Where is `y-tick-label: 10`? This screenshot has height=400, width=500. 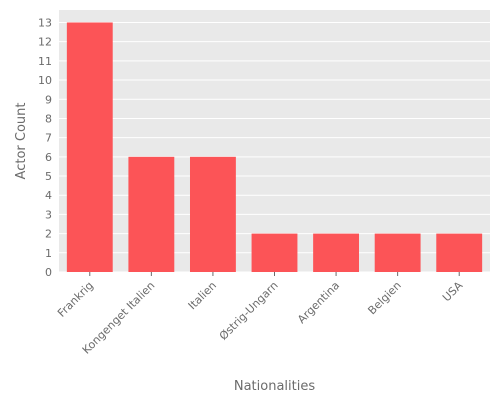 y-tick-label: 10 is located at coordinates (45, 80).